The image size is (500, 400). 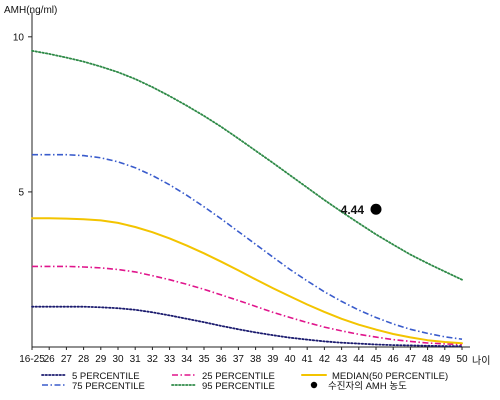 I want to click on x-tick-label: 27, so click(x=67, y=359).